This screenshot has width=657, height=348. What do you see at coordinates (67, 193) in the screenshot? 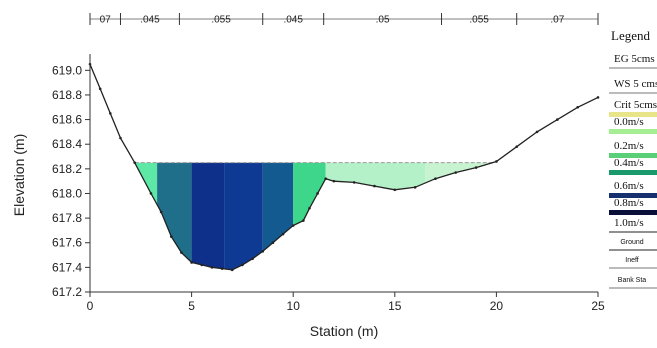
I see `y-tick-label: 618.0` at bounding box center [67, 193].